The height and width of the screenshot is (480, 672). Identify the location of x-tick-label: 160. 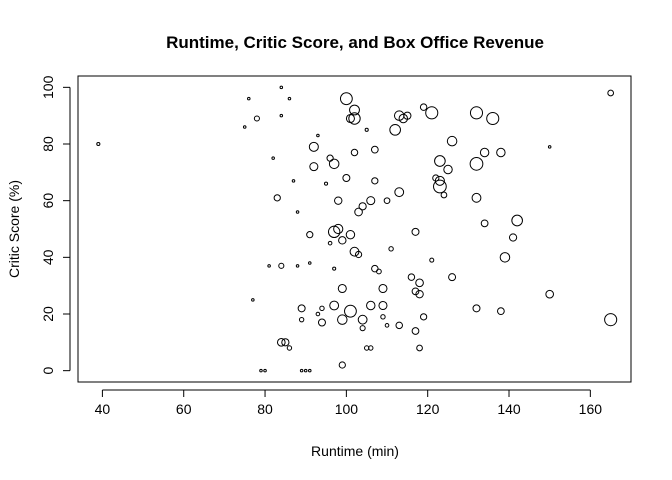
(591, 409).